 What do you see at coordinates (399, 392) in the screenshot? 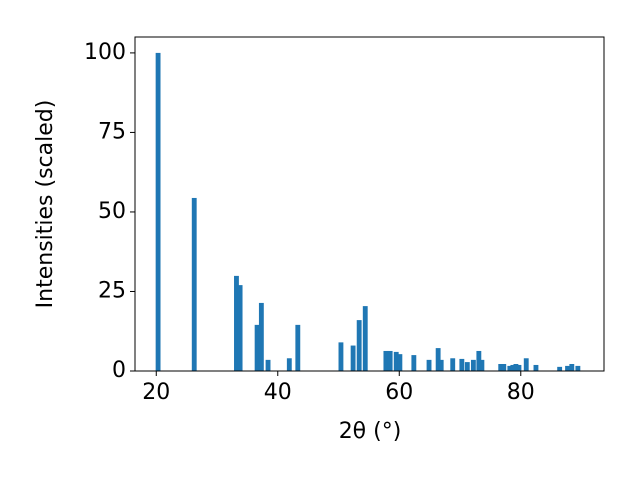
I see `x-tick-label: 60` at bounding box center [399, 392].